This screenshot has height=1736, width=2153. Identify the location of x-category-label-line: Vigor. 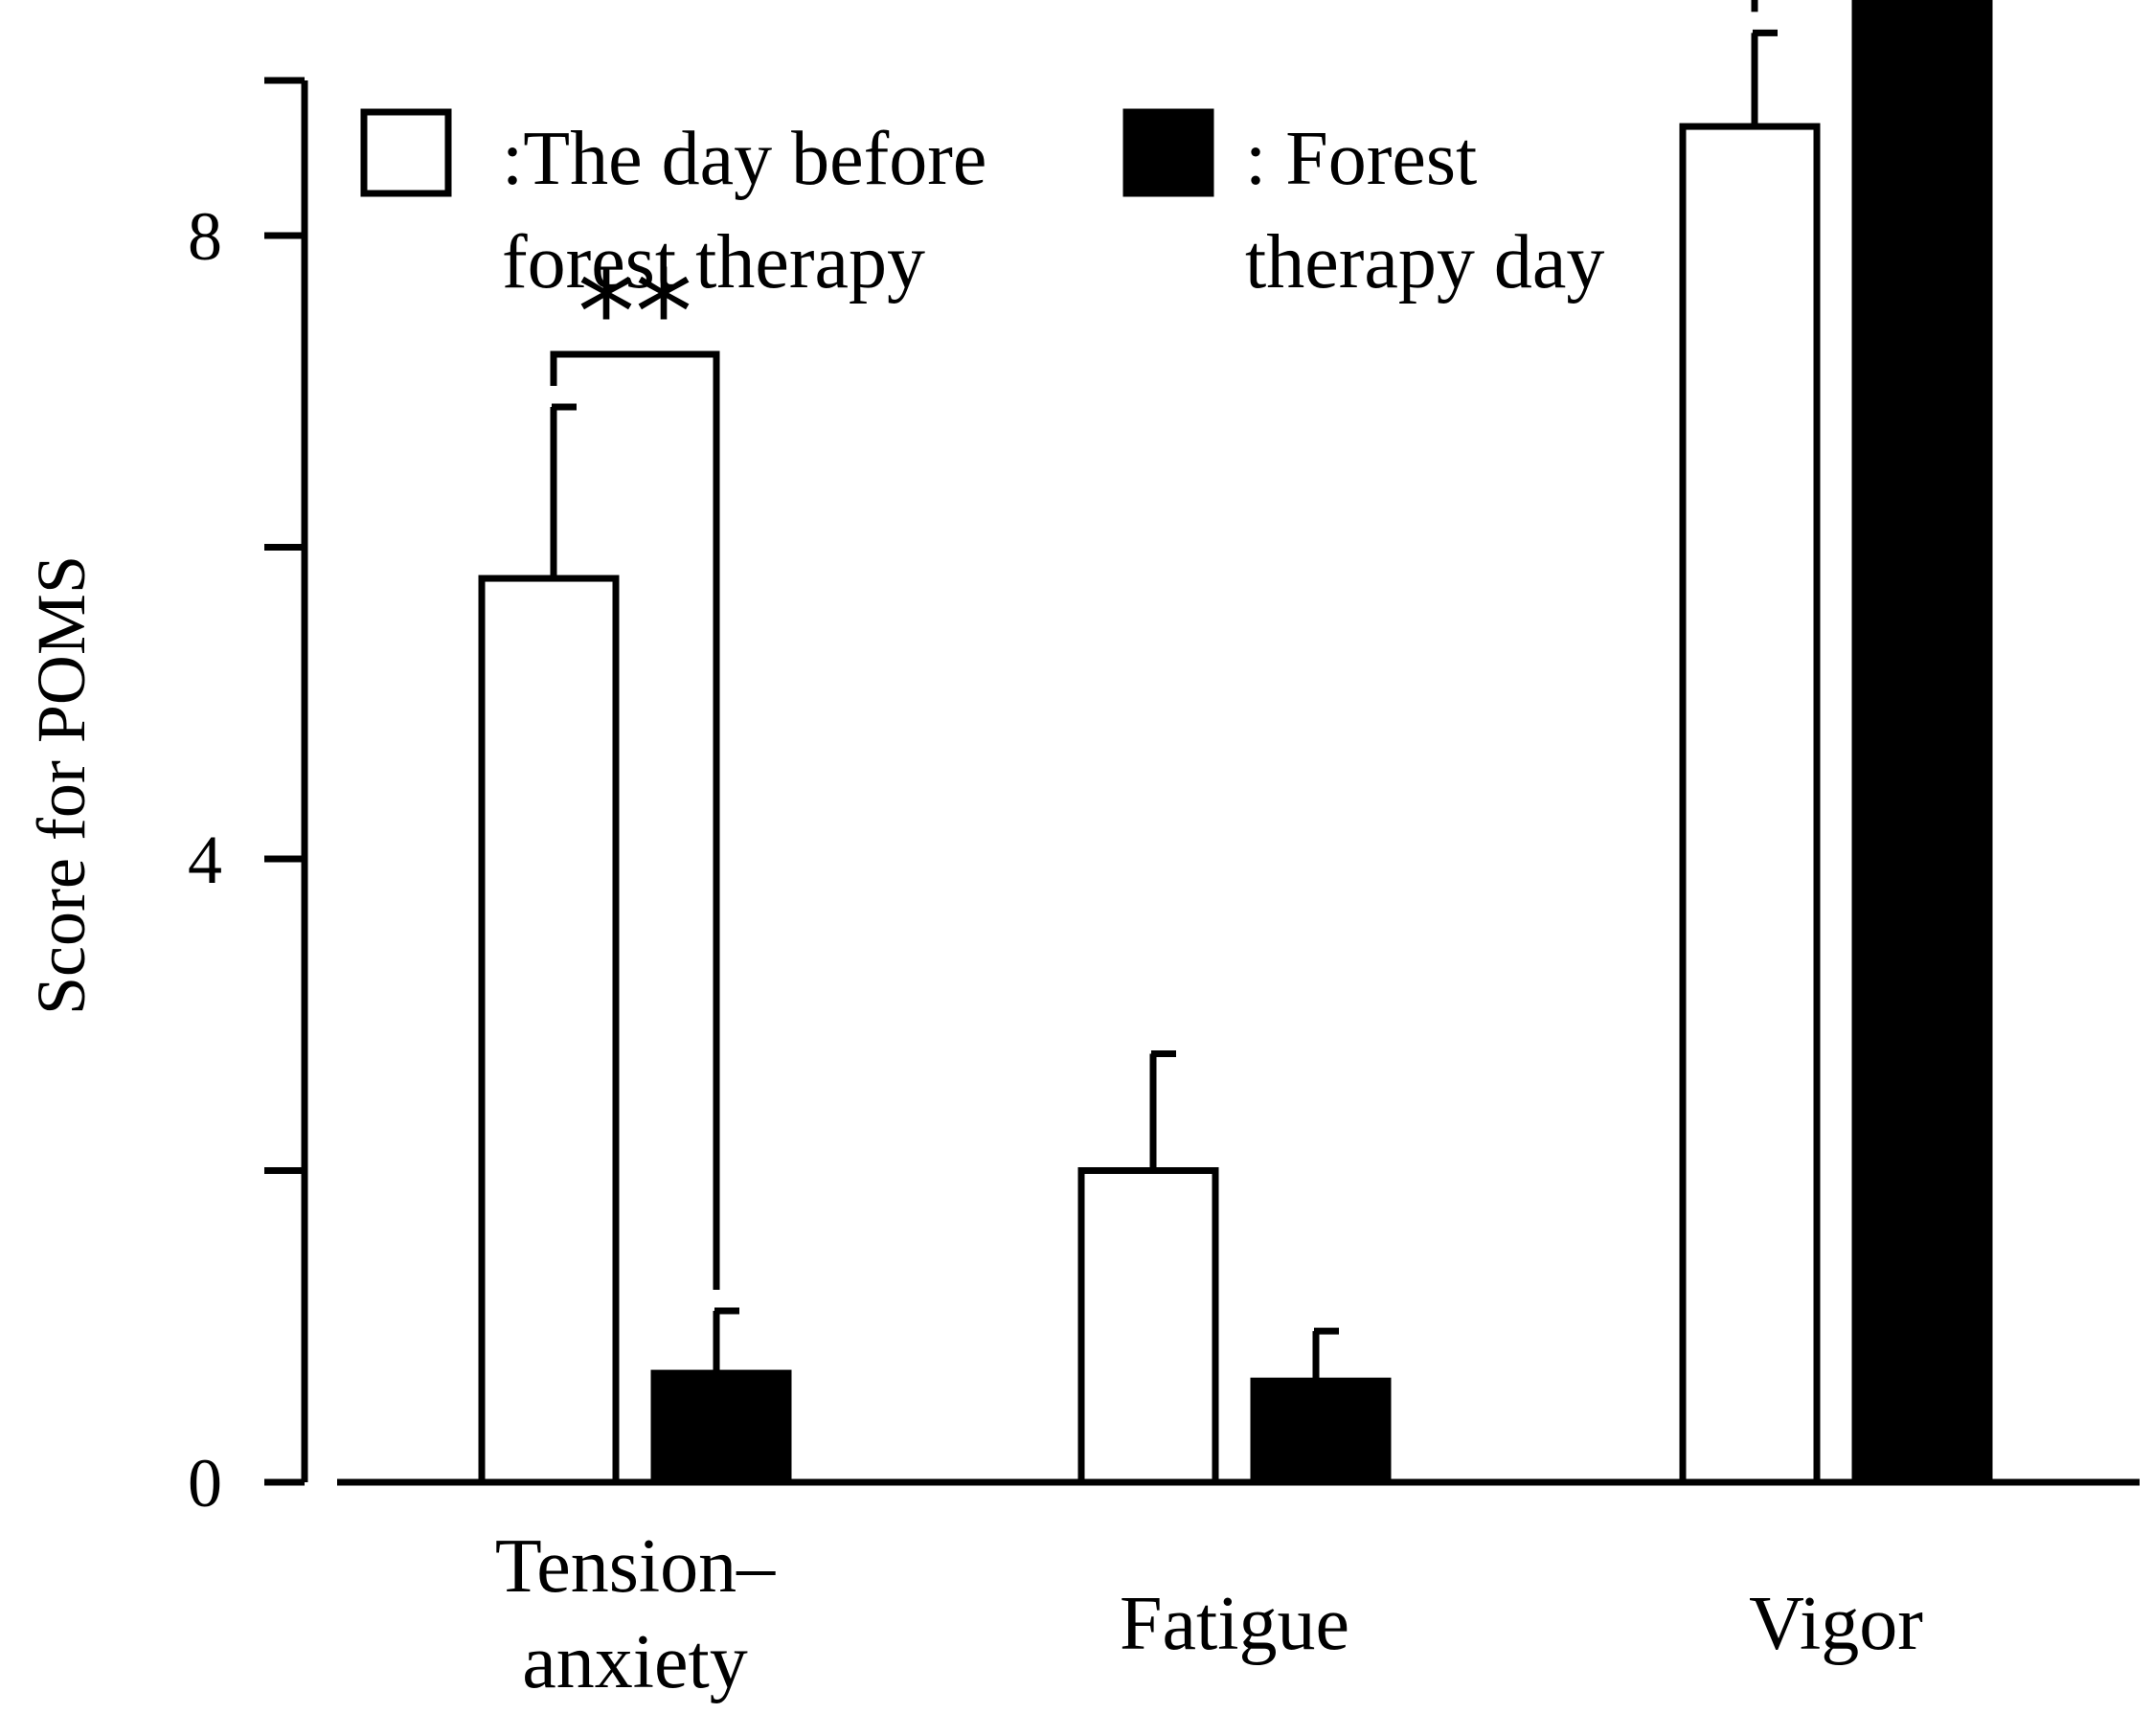
(1836, 1624).